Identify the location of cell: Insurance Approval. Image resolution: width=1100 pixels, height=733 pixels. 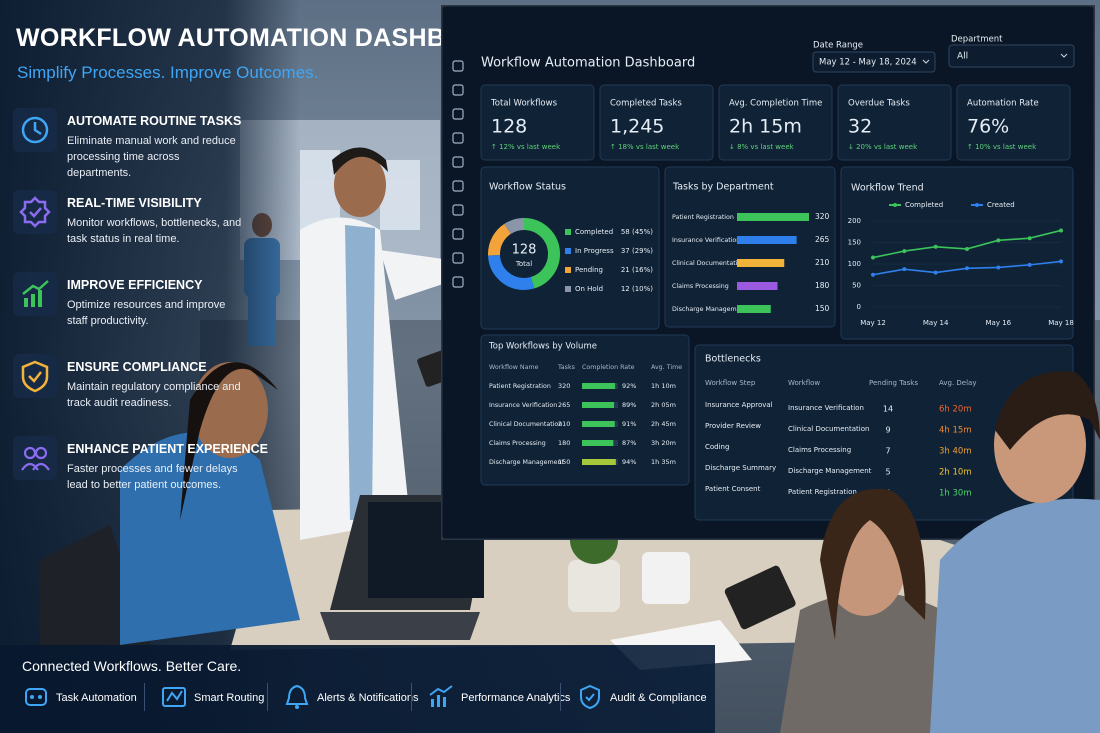
(739, 405).